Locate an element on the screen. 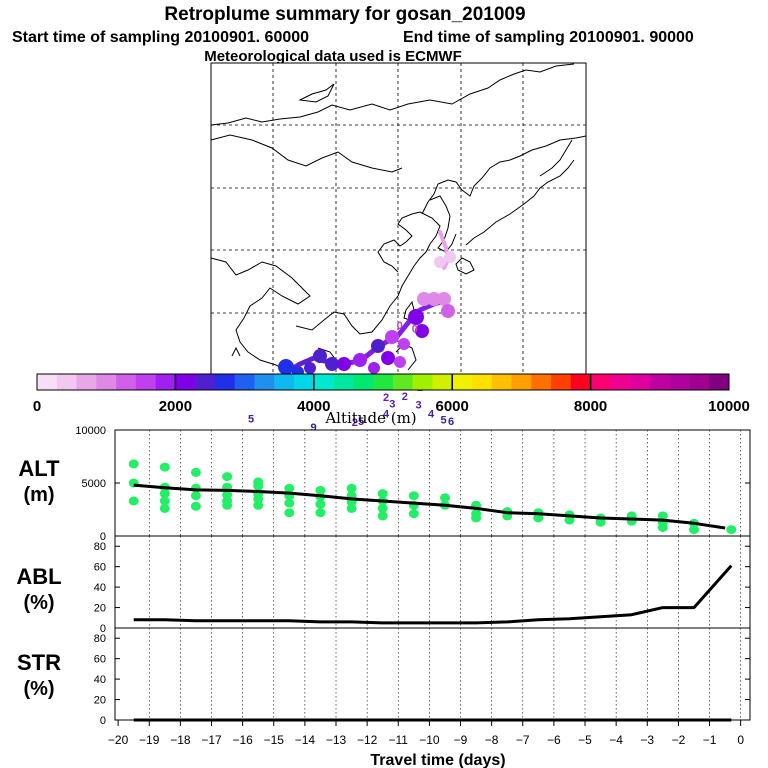  x-tick-label: −7 is located at coordinates (523, 740).